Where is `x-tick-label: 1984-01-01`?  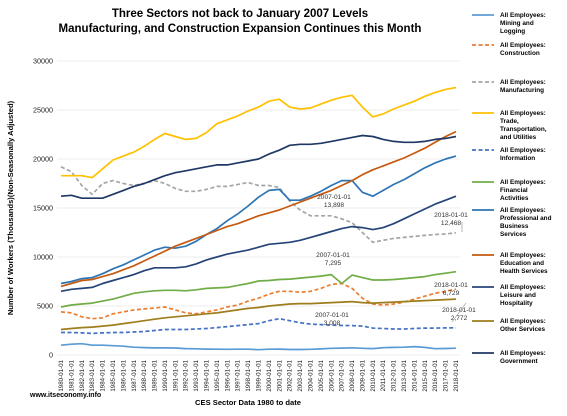
x-tick-label: 1984-01-01 is located at coordinates (103, 375).